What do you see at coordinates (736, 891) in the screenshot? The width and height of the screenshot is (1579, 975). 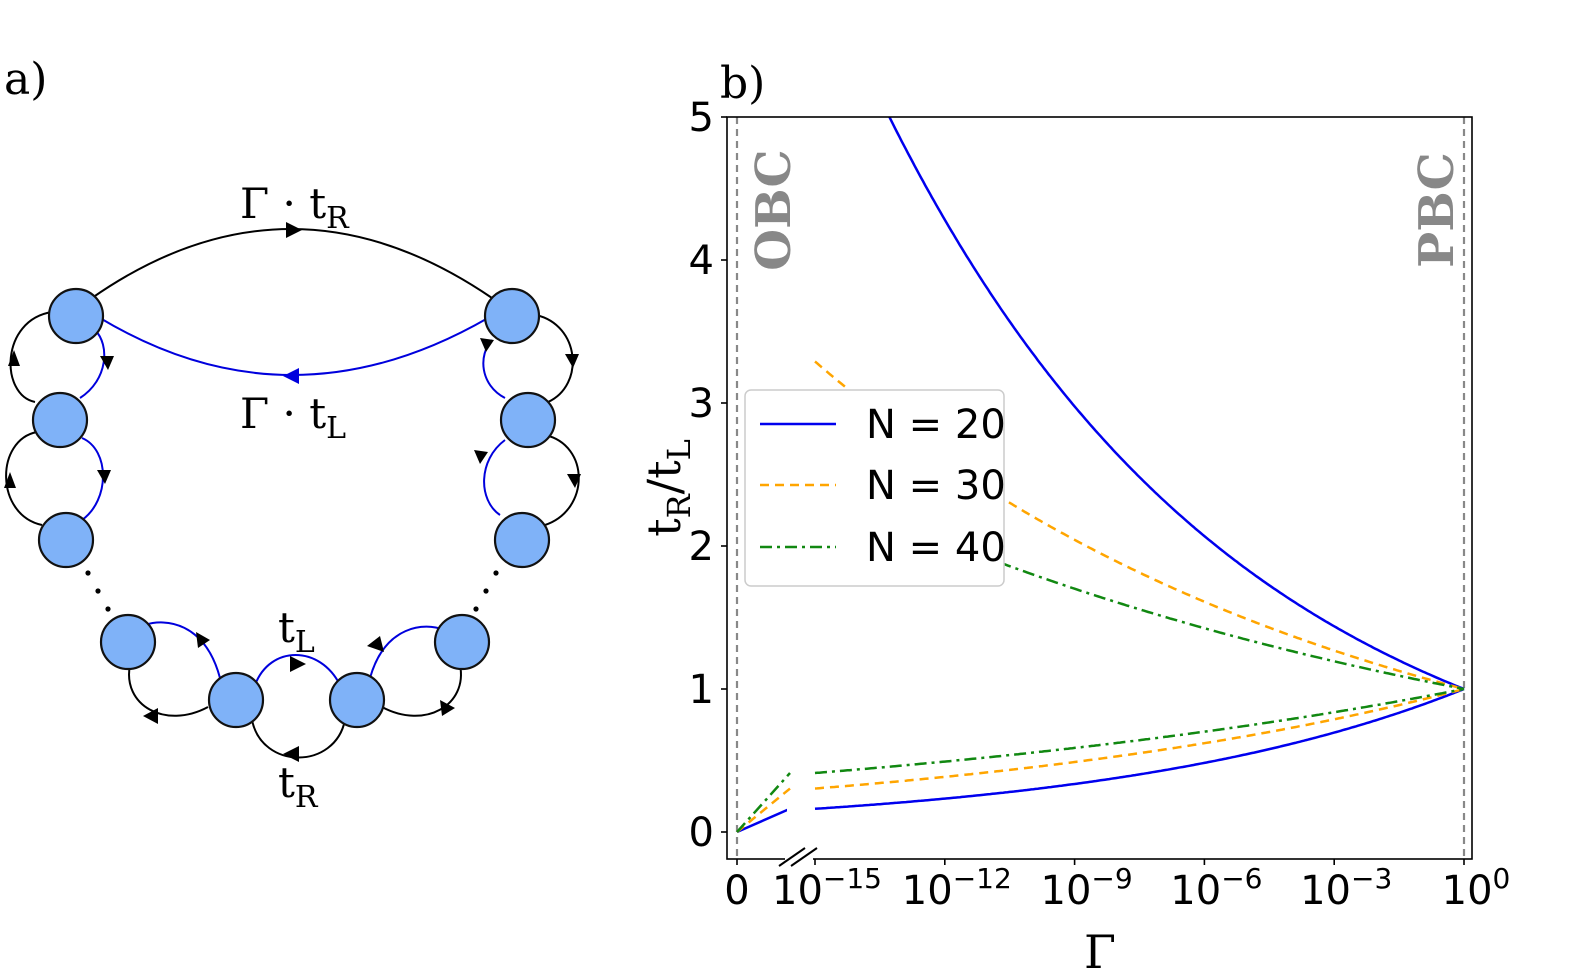 I see `x-tick-label: 0` at bounding box center [736, 891].